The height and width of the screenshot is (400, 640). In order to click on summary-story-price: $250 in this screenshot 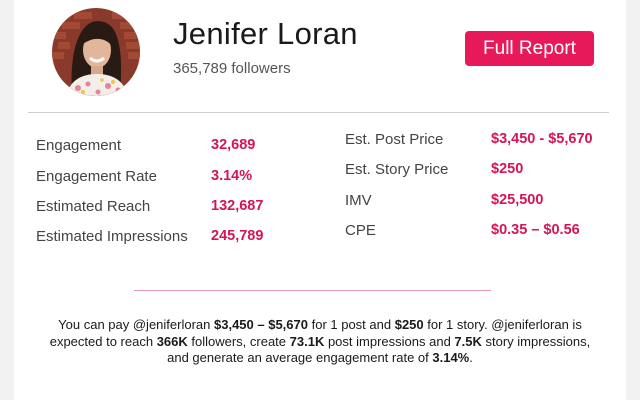, I will do `click(409, 324)`.